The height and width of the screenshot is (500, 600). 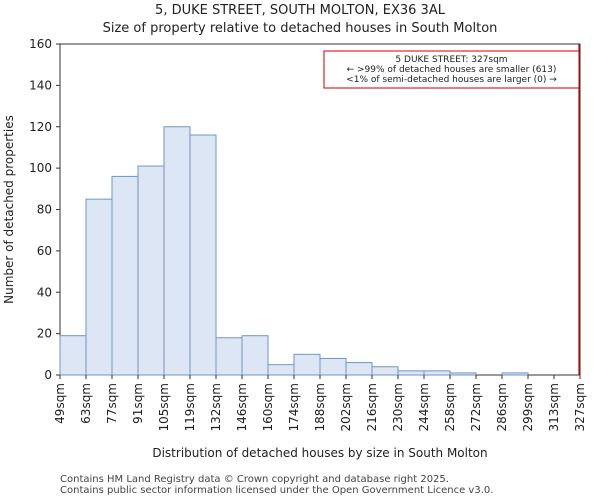 What do you see at coordinates (281, 370) in the screenshot?
I see `bar-160sqm` at bounding box center [281, 370].